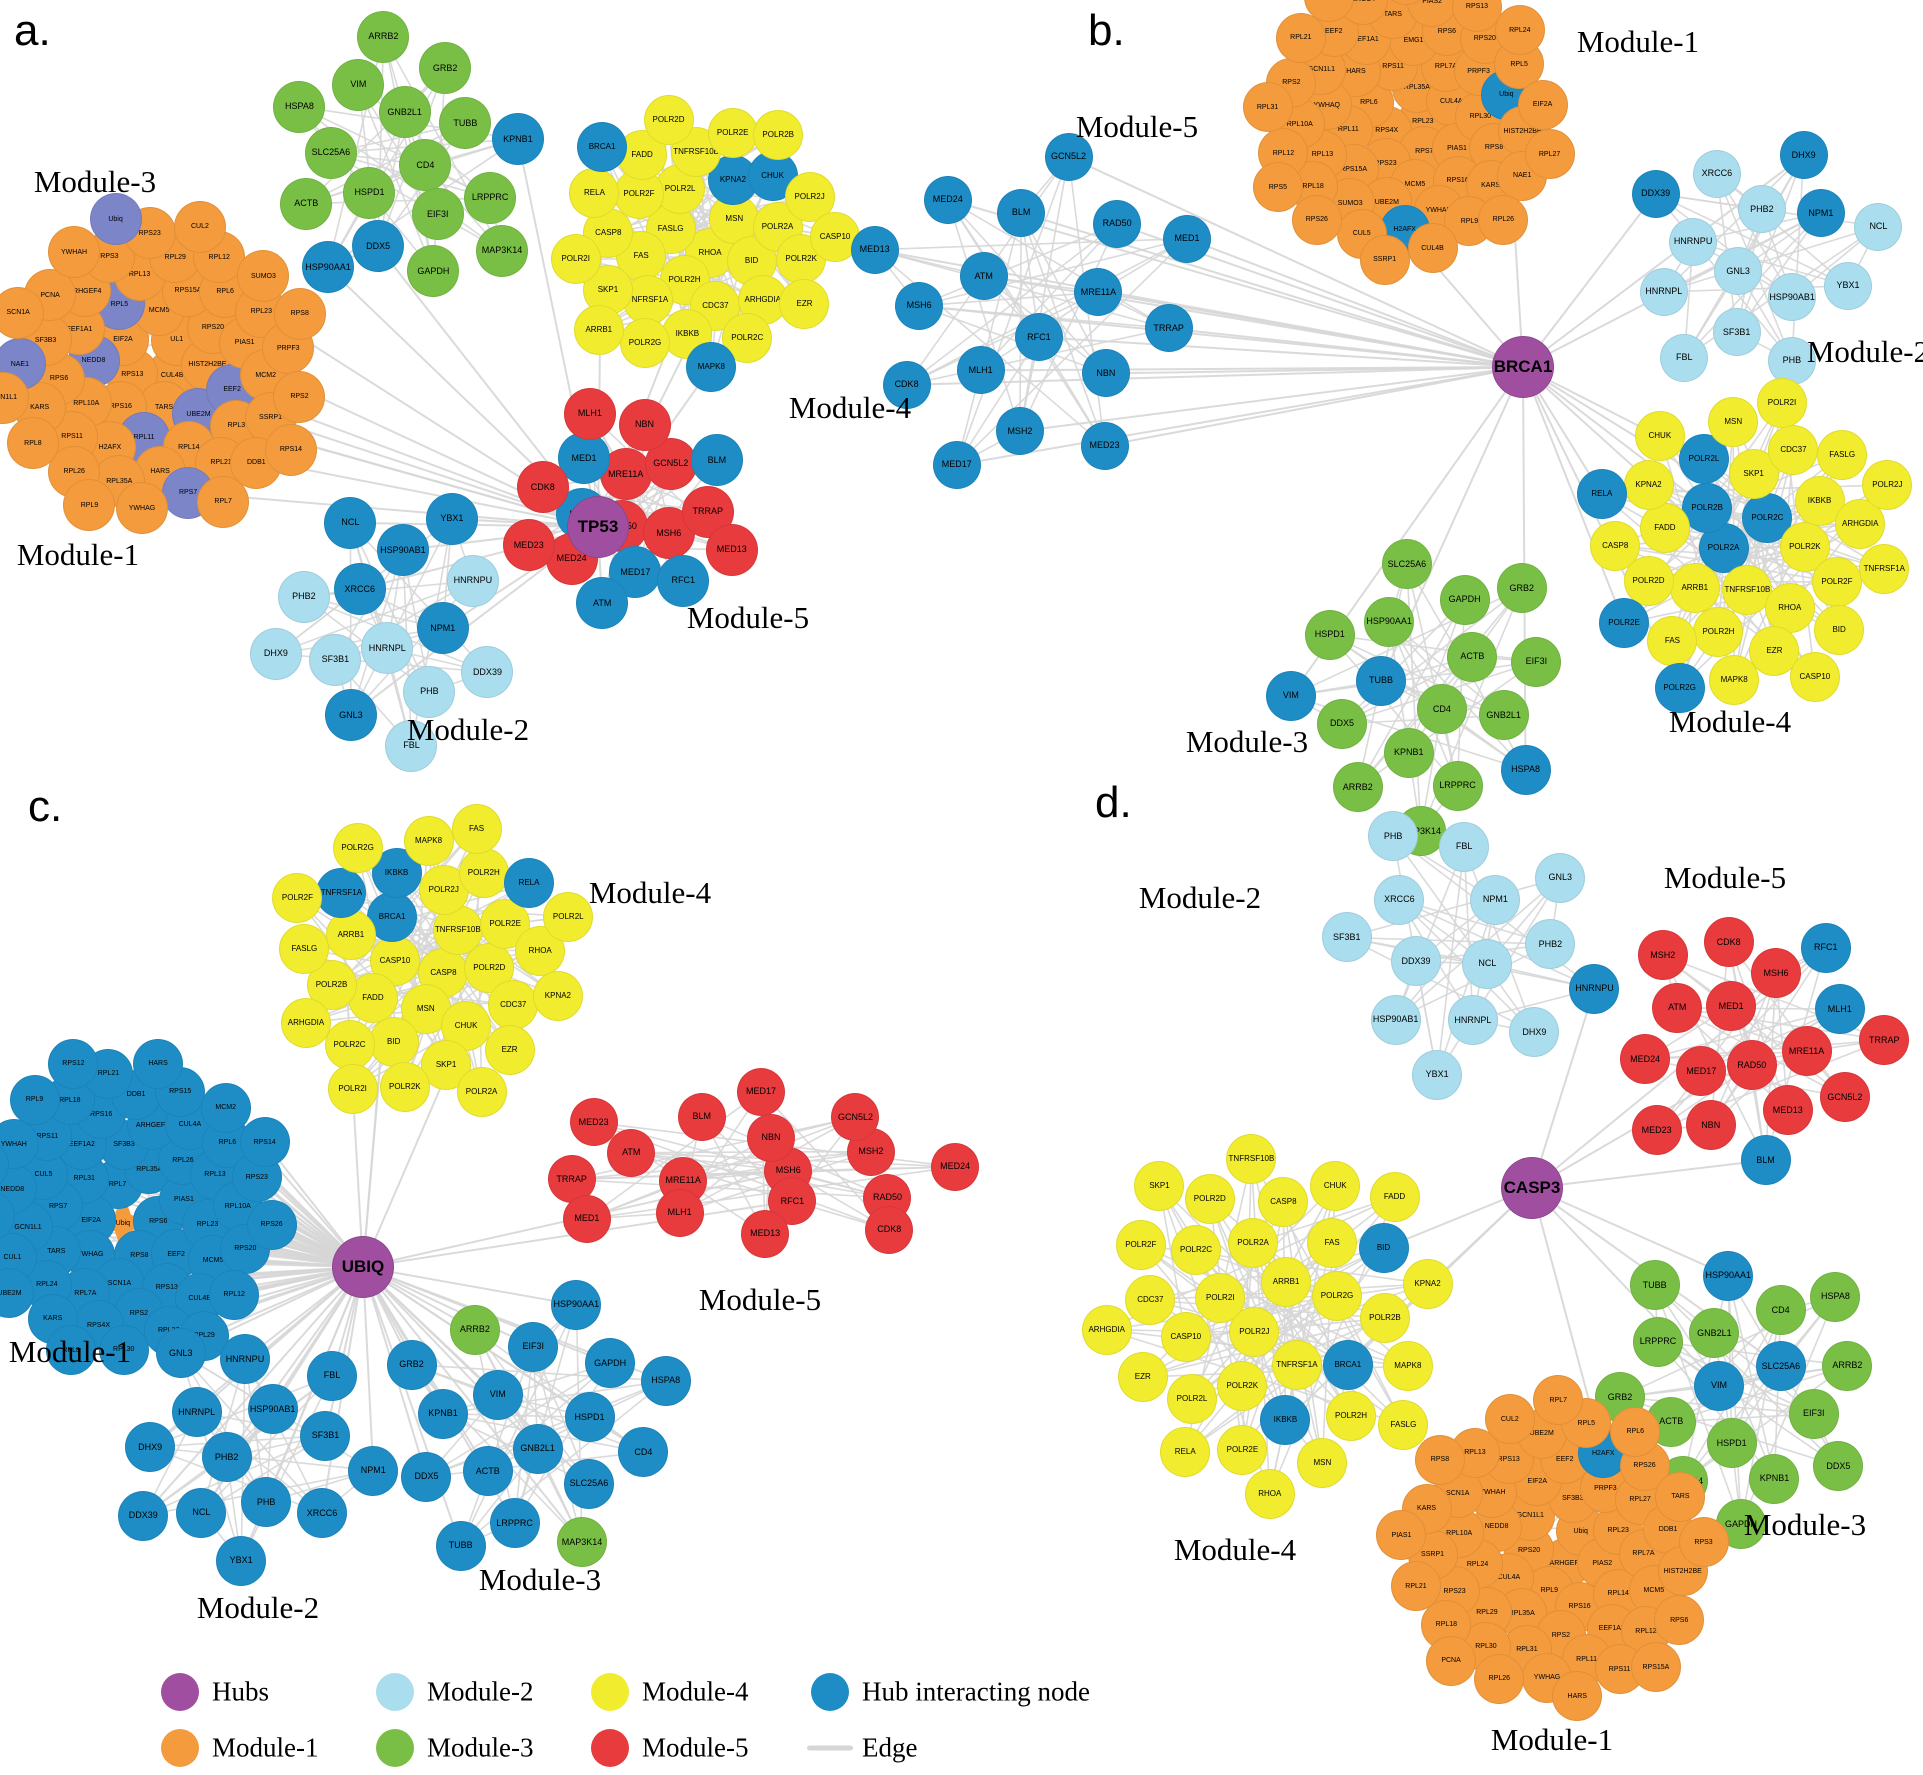  I want to click on network-node: EIF3I, so click(1536, 661).